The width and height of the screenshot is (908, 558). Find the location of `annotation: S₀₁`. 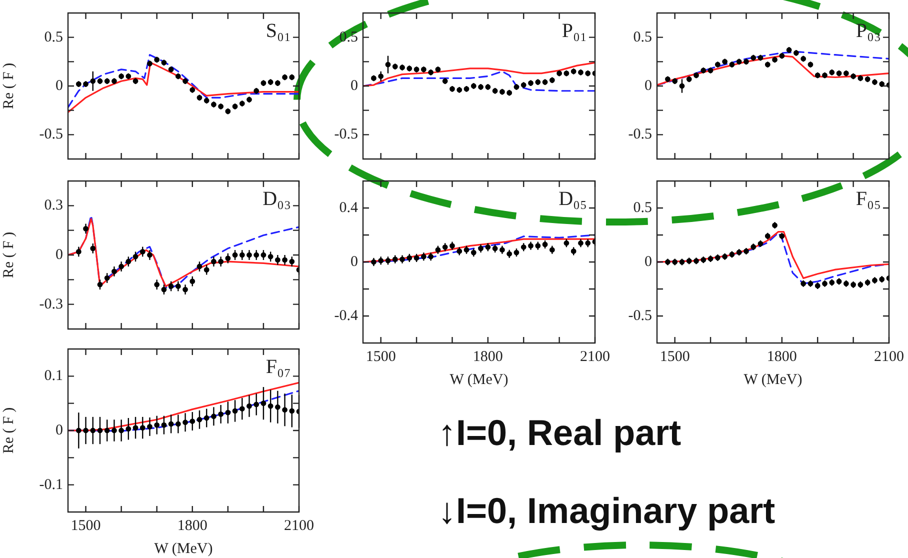

annotation: S₀₁ is located at coordinates (278, 31).